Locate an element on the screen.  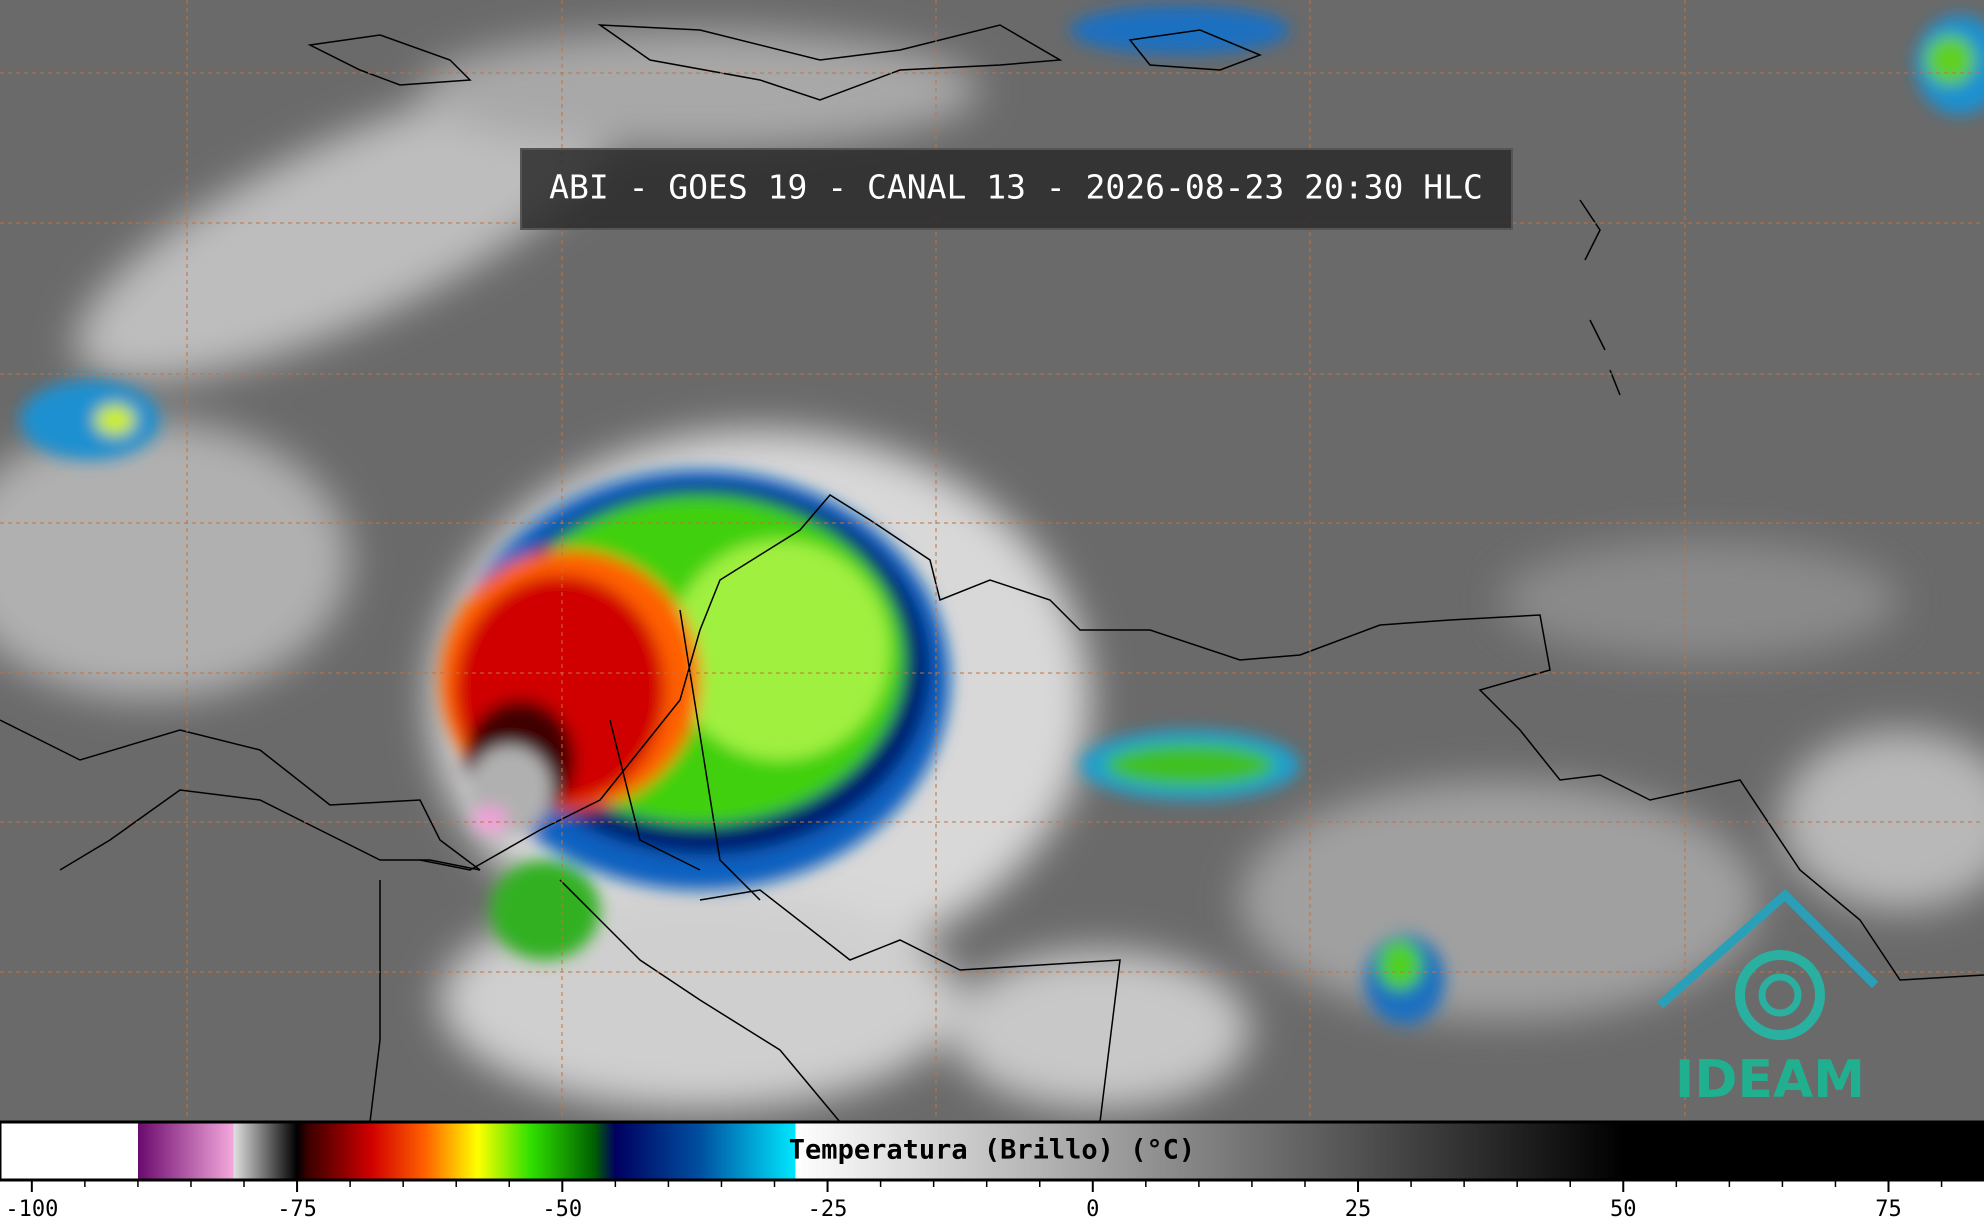
colorbar-axis: -100 -75 -50 -25 0 25 50 75 is located at coordinates (974, 1201).